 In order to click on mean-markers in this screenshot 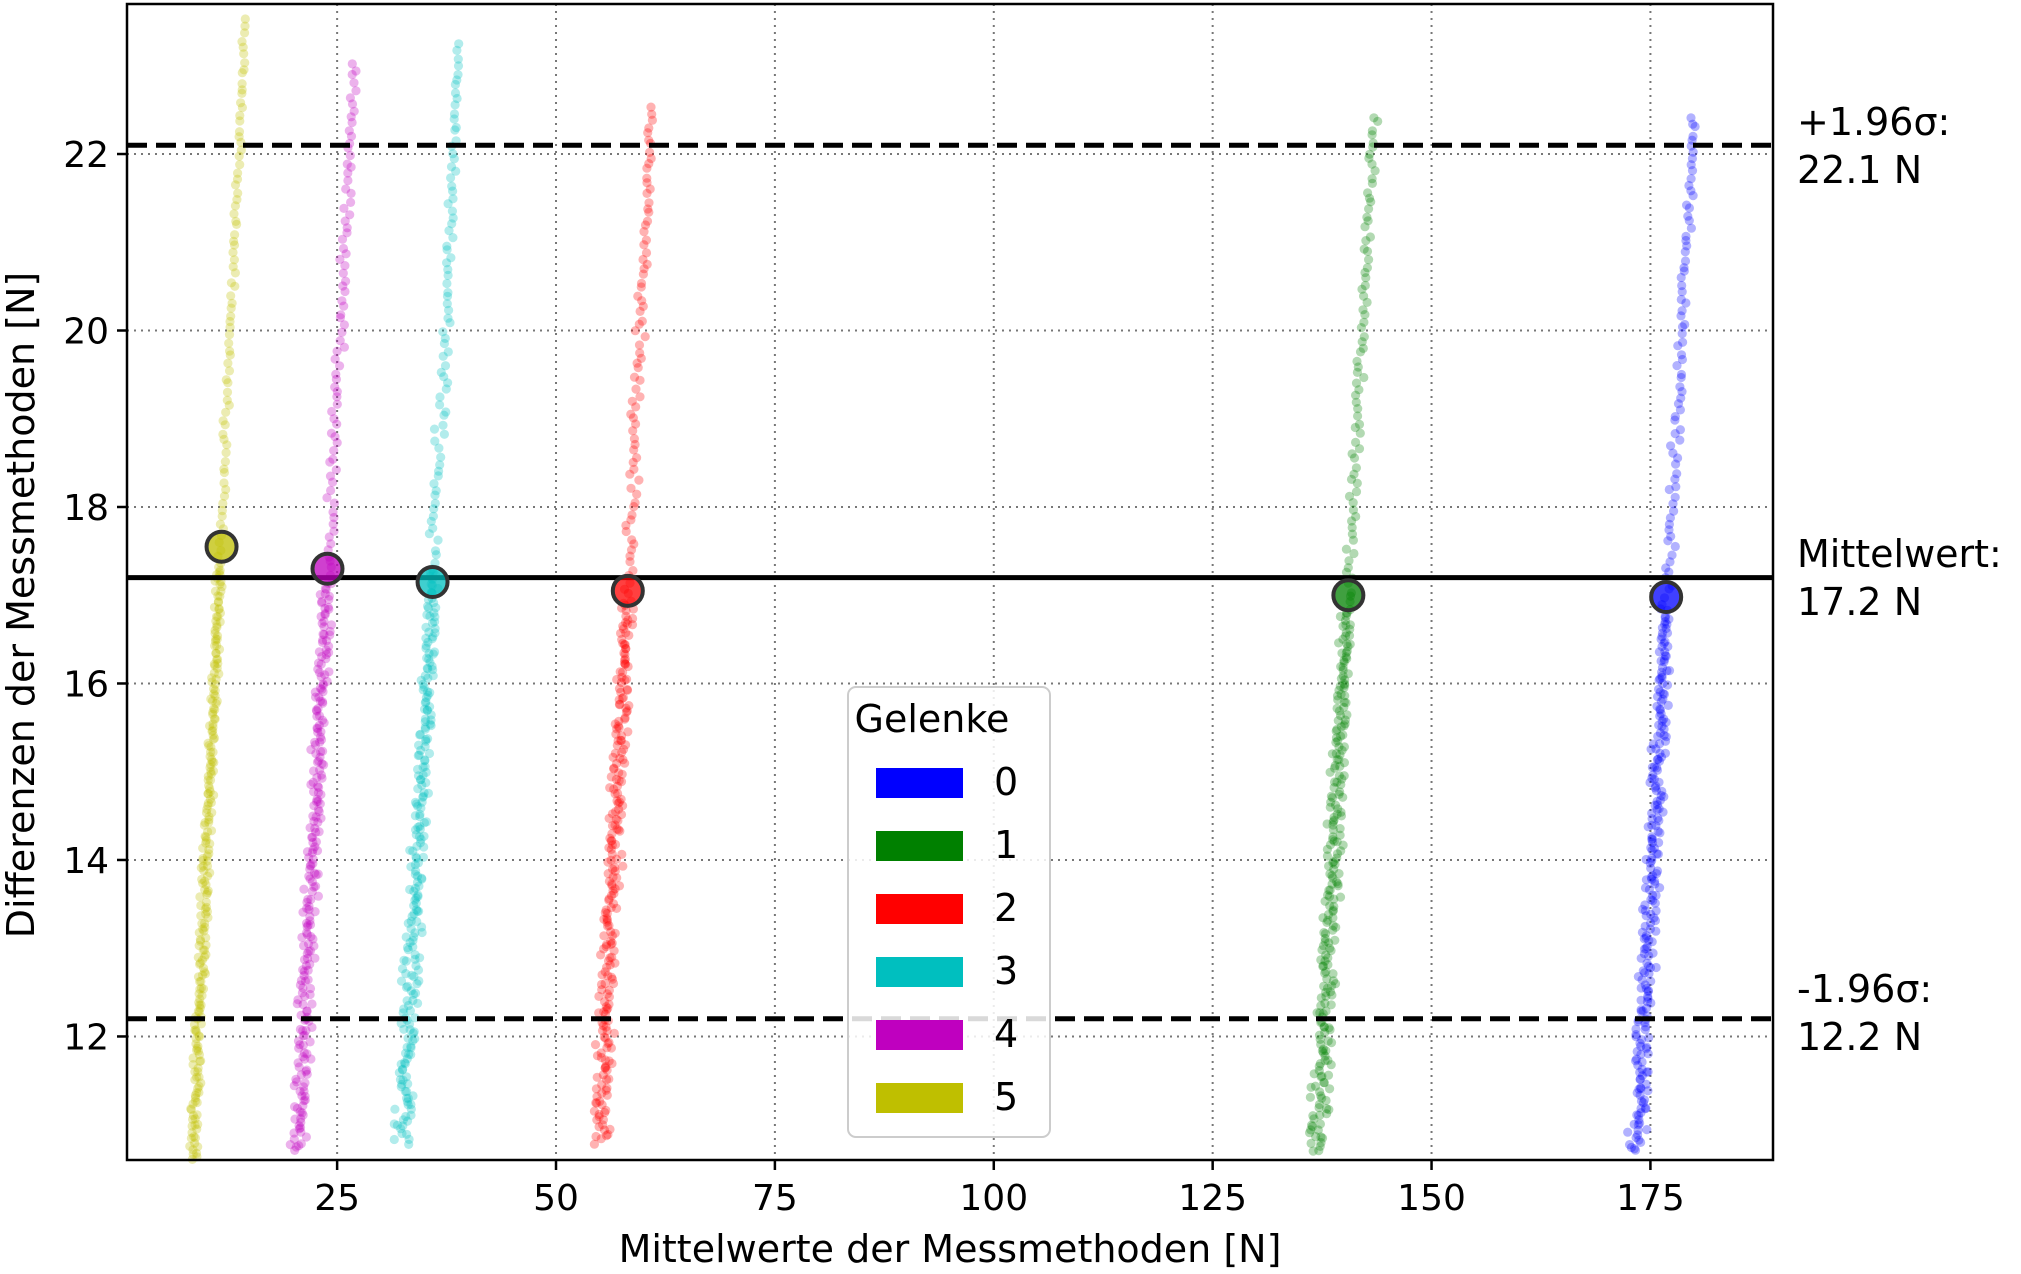, I will do `click(944, 572)`.